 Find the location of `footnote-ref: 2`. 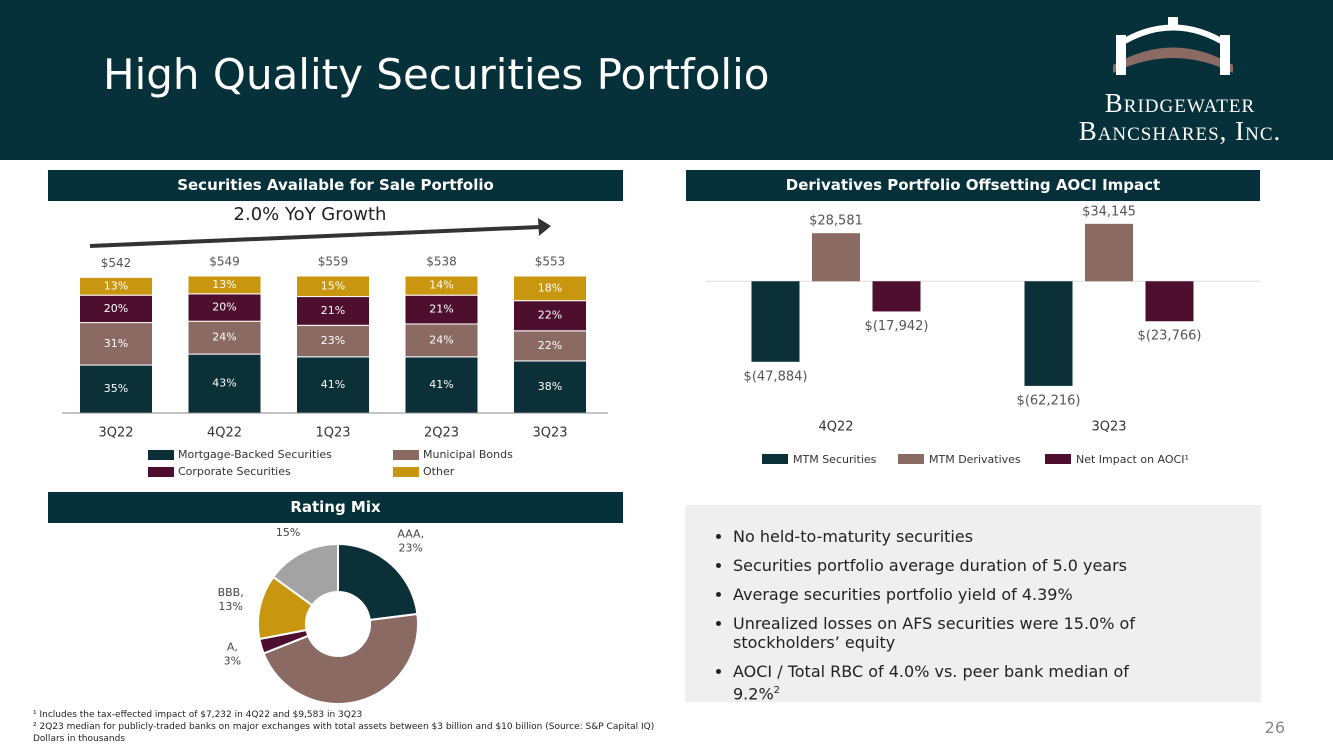

footnote-ref: 2 is located at coordinates (777, 690).